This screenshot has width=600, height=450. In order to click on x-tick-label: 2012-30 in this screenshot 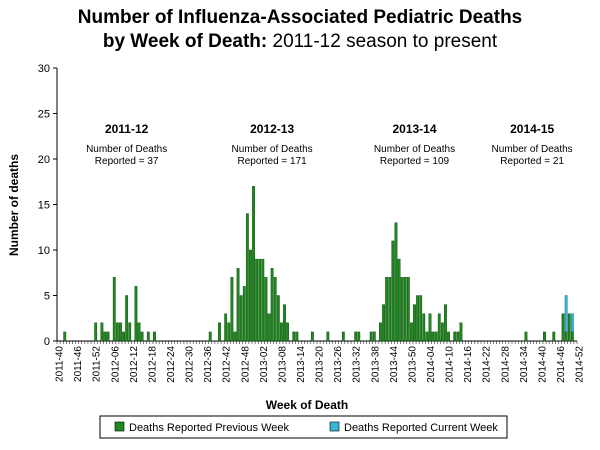, I will do `click(190, 364)`.